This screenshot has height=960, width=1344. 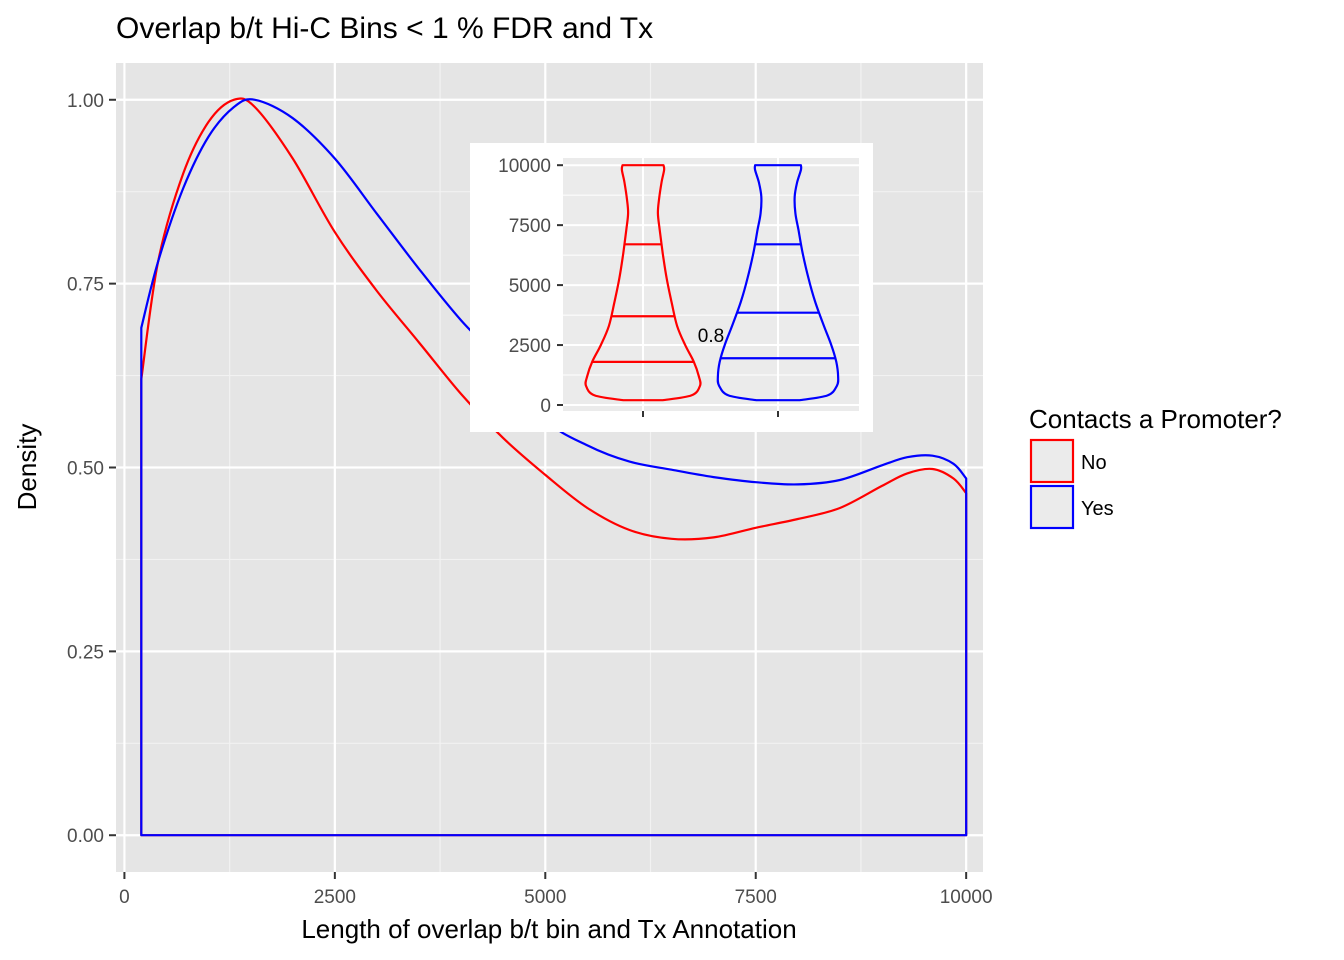 I want to click on inset-y-tick-label: 7500, so click(x=530, y=226).